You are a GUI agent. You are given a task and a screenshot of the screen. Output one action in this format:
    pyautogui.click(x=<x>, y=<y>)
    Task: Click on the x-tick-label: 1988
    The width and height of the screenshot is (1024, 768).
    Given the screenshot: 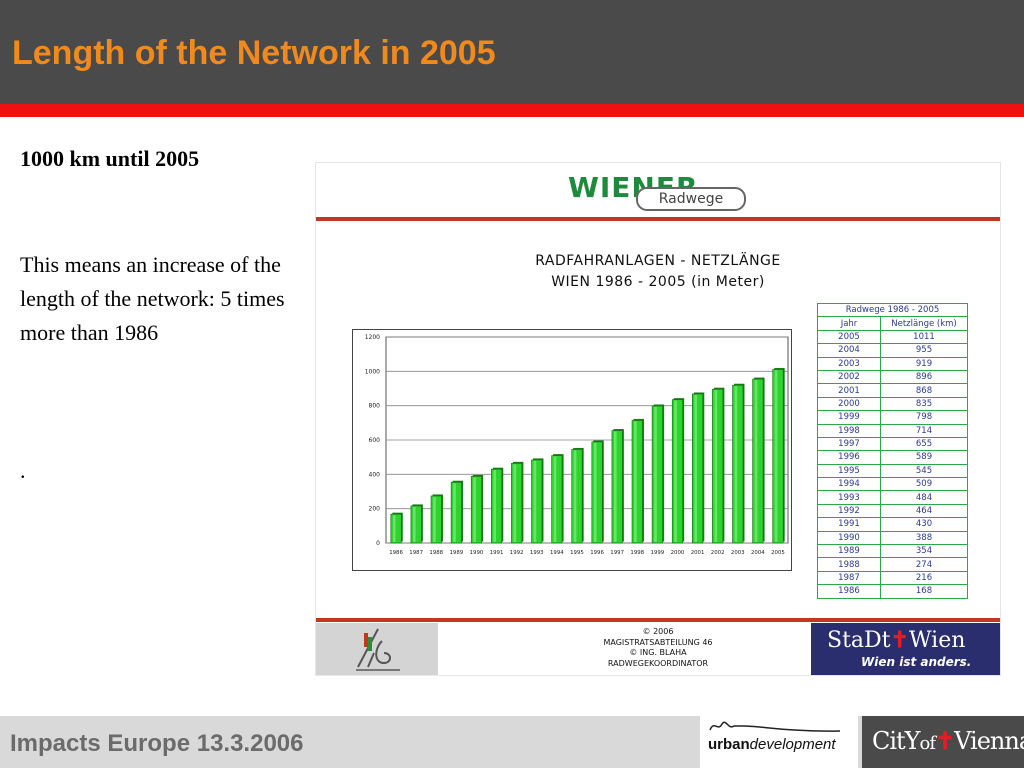 What is the action you would take?
    pyautogui.click(x=436, y=553)
    